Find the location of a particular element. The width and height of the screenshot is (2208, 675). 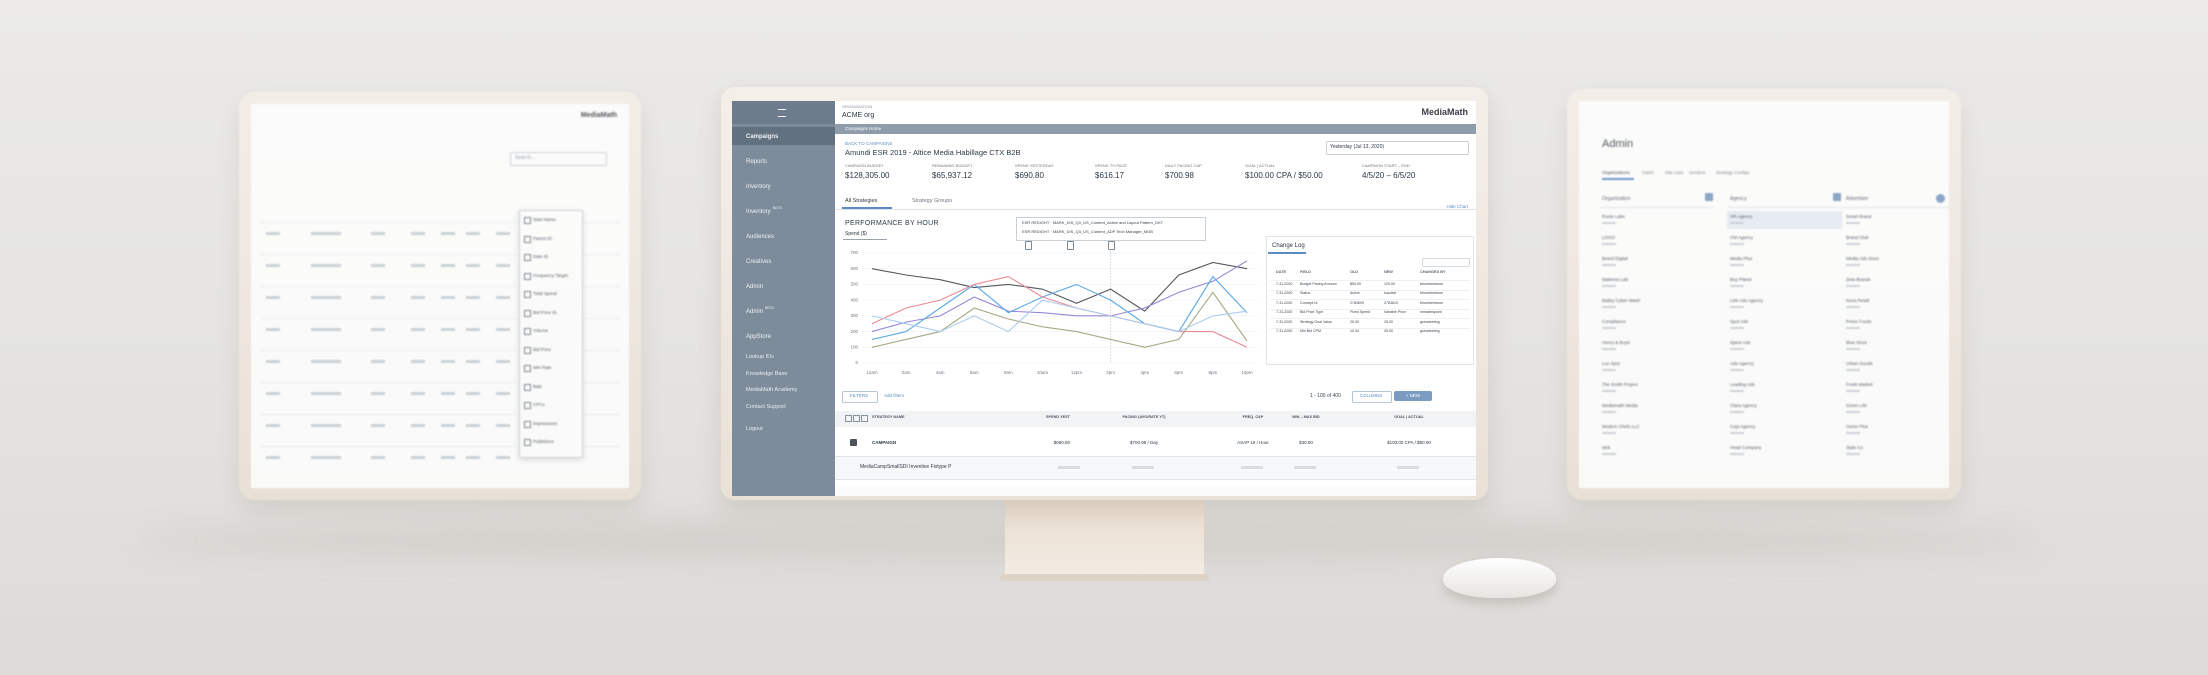

change-log-title: Change Log is located at coordinates (1288, 246).